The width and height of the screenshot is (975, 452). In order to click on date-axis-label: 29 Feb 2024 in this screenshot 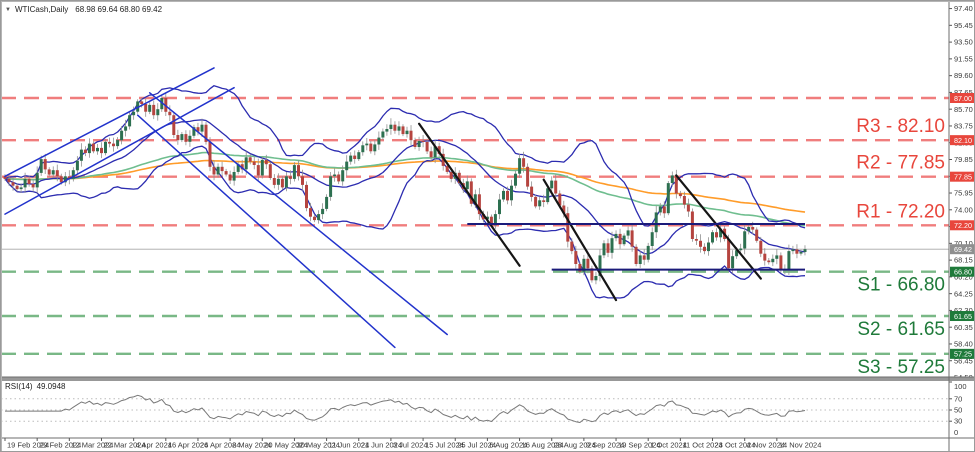, I will do `click(60, 445)`.